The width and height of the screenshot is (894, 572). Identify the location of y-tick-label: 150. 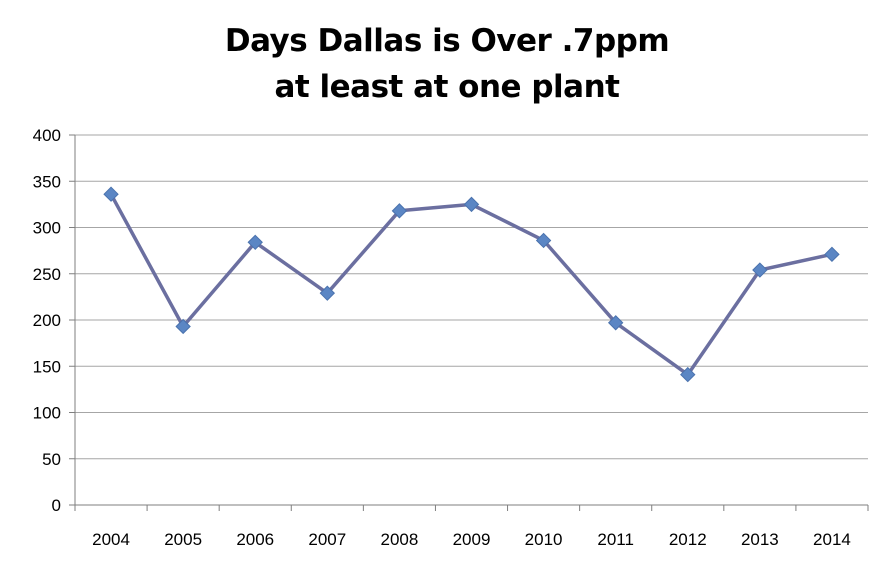
(47, 366).